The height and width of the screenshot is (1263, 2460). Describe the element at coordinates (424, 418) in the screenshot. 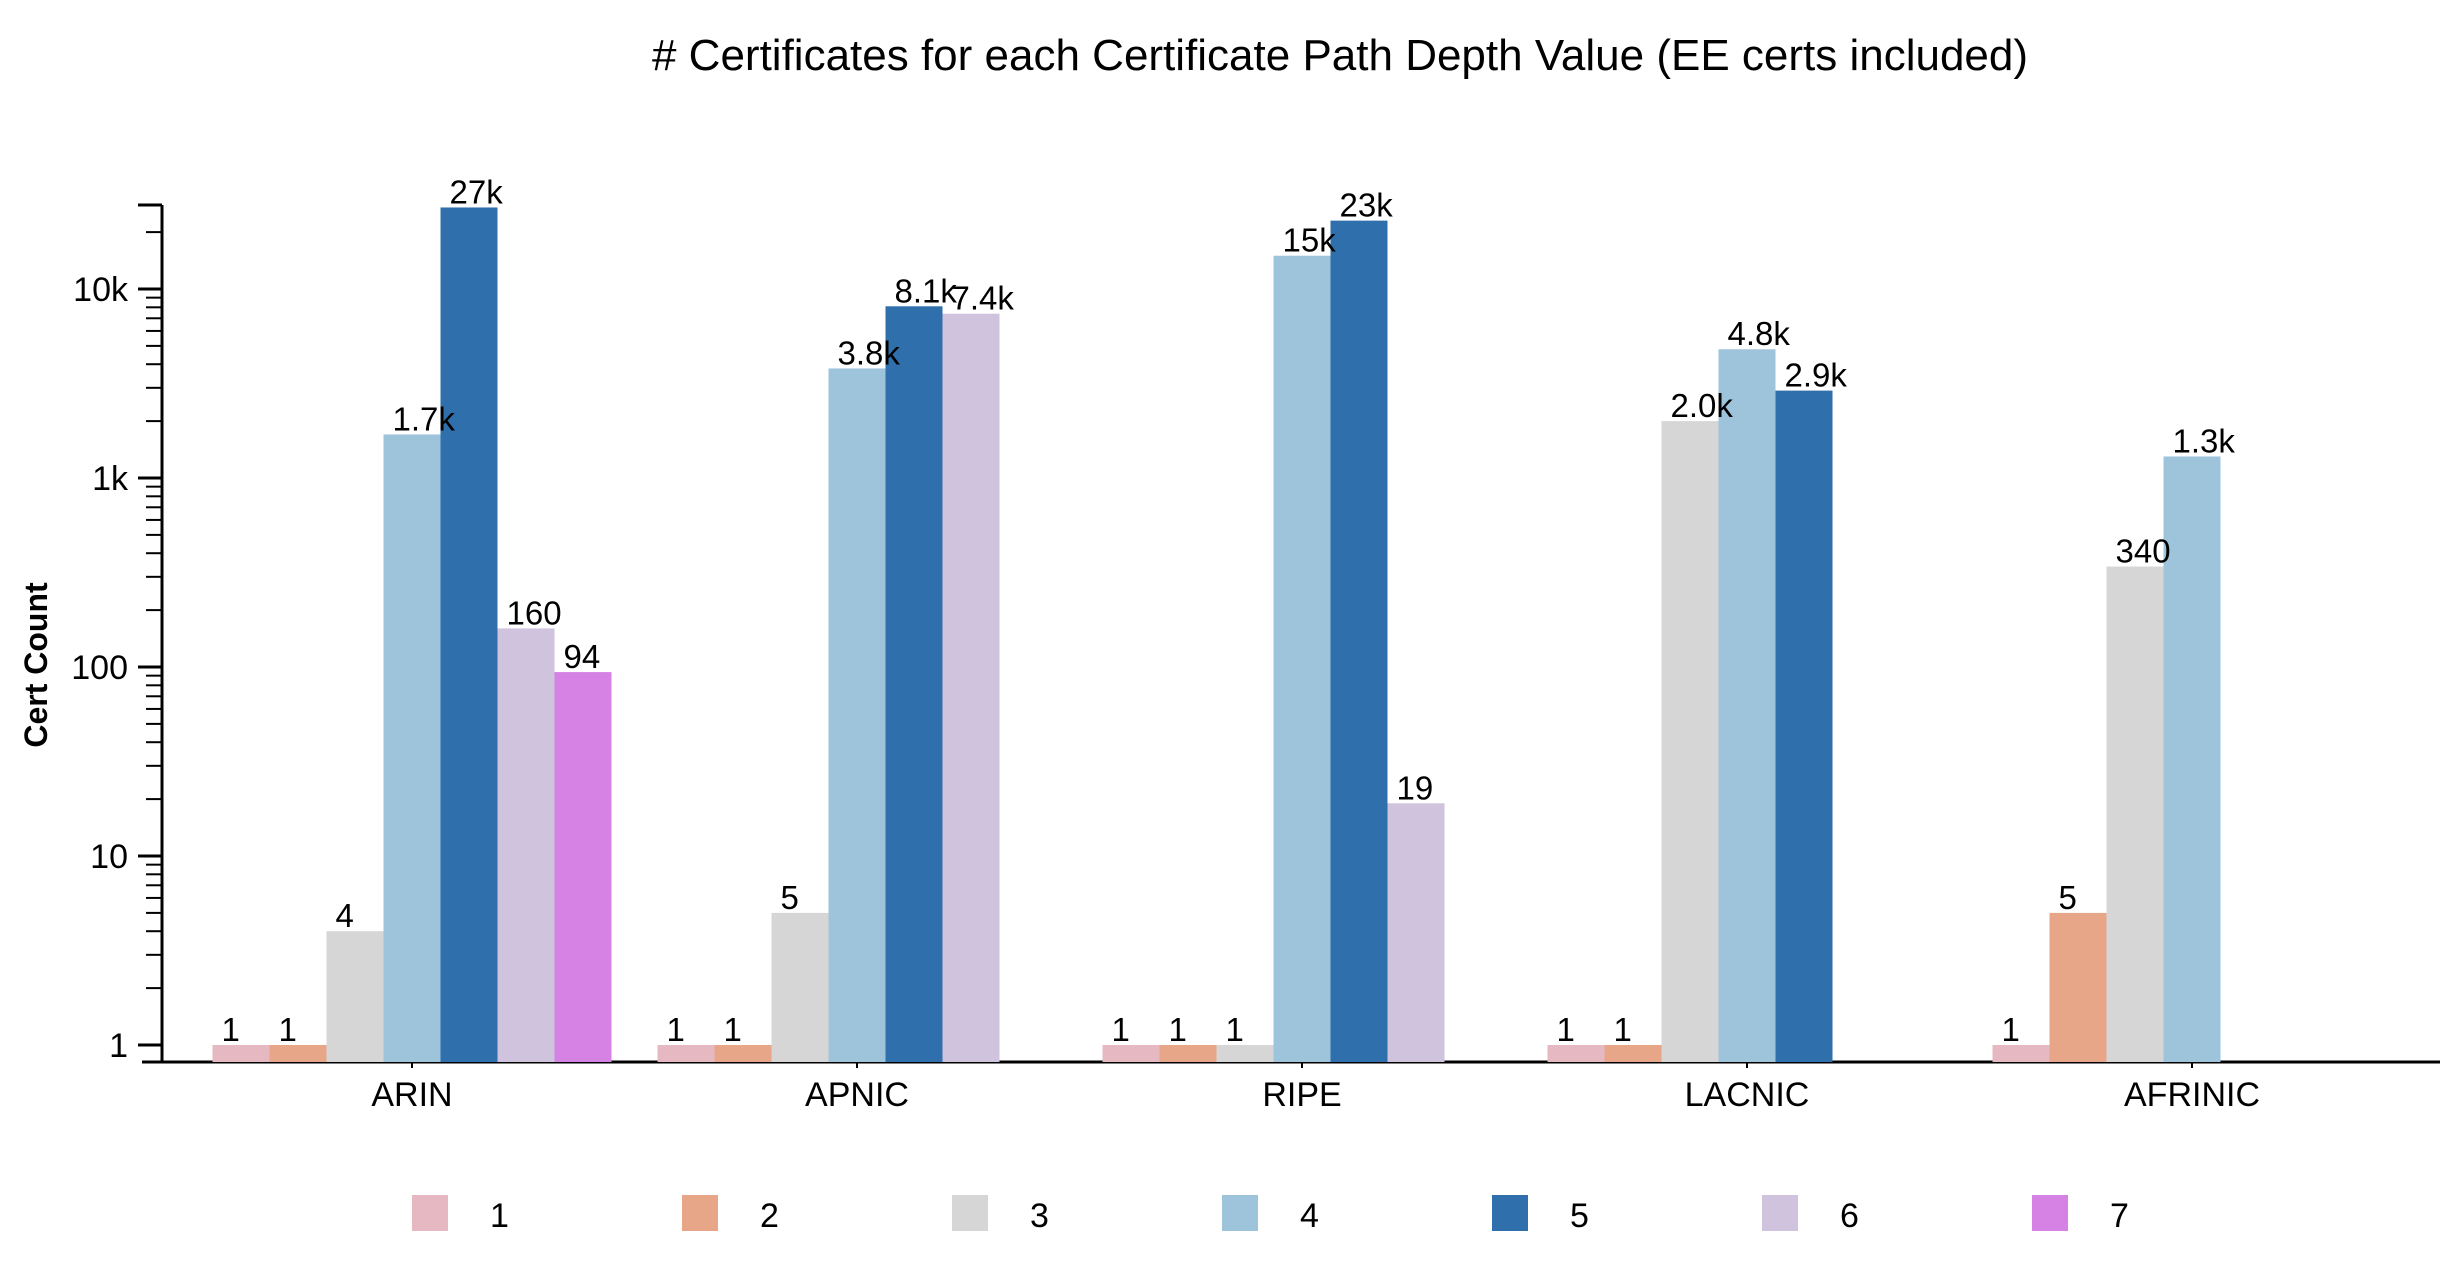

I see `data-label: 1.7k` at that location.